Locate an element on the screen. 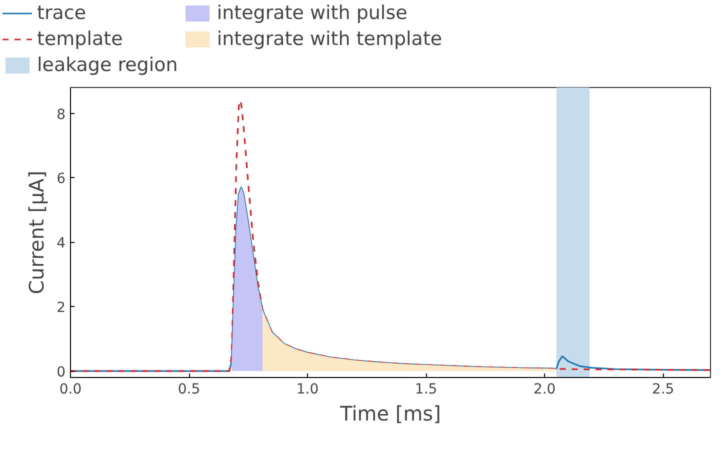 The image size is (727, 457). x-axis-title: Time [ms] is located at coordinates (390, 414).